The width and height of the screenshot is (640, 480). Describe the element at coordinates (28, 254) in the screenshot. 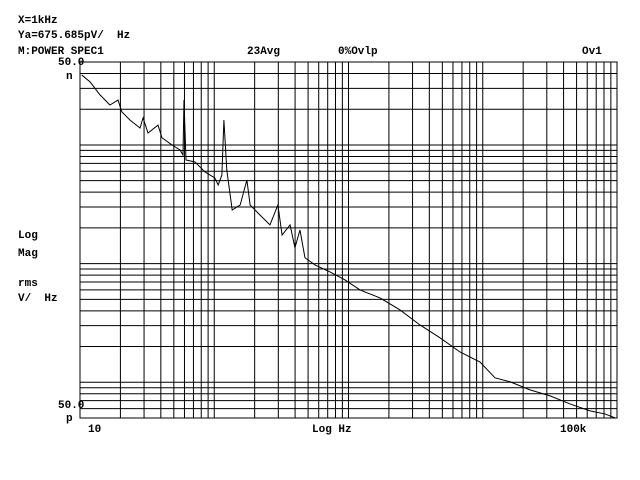

I see `y-label: Mag` at that location.